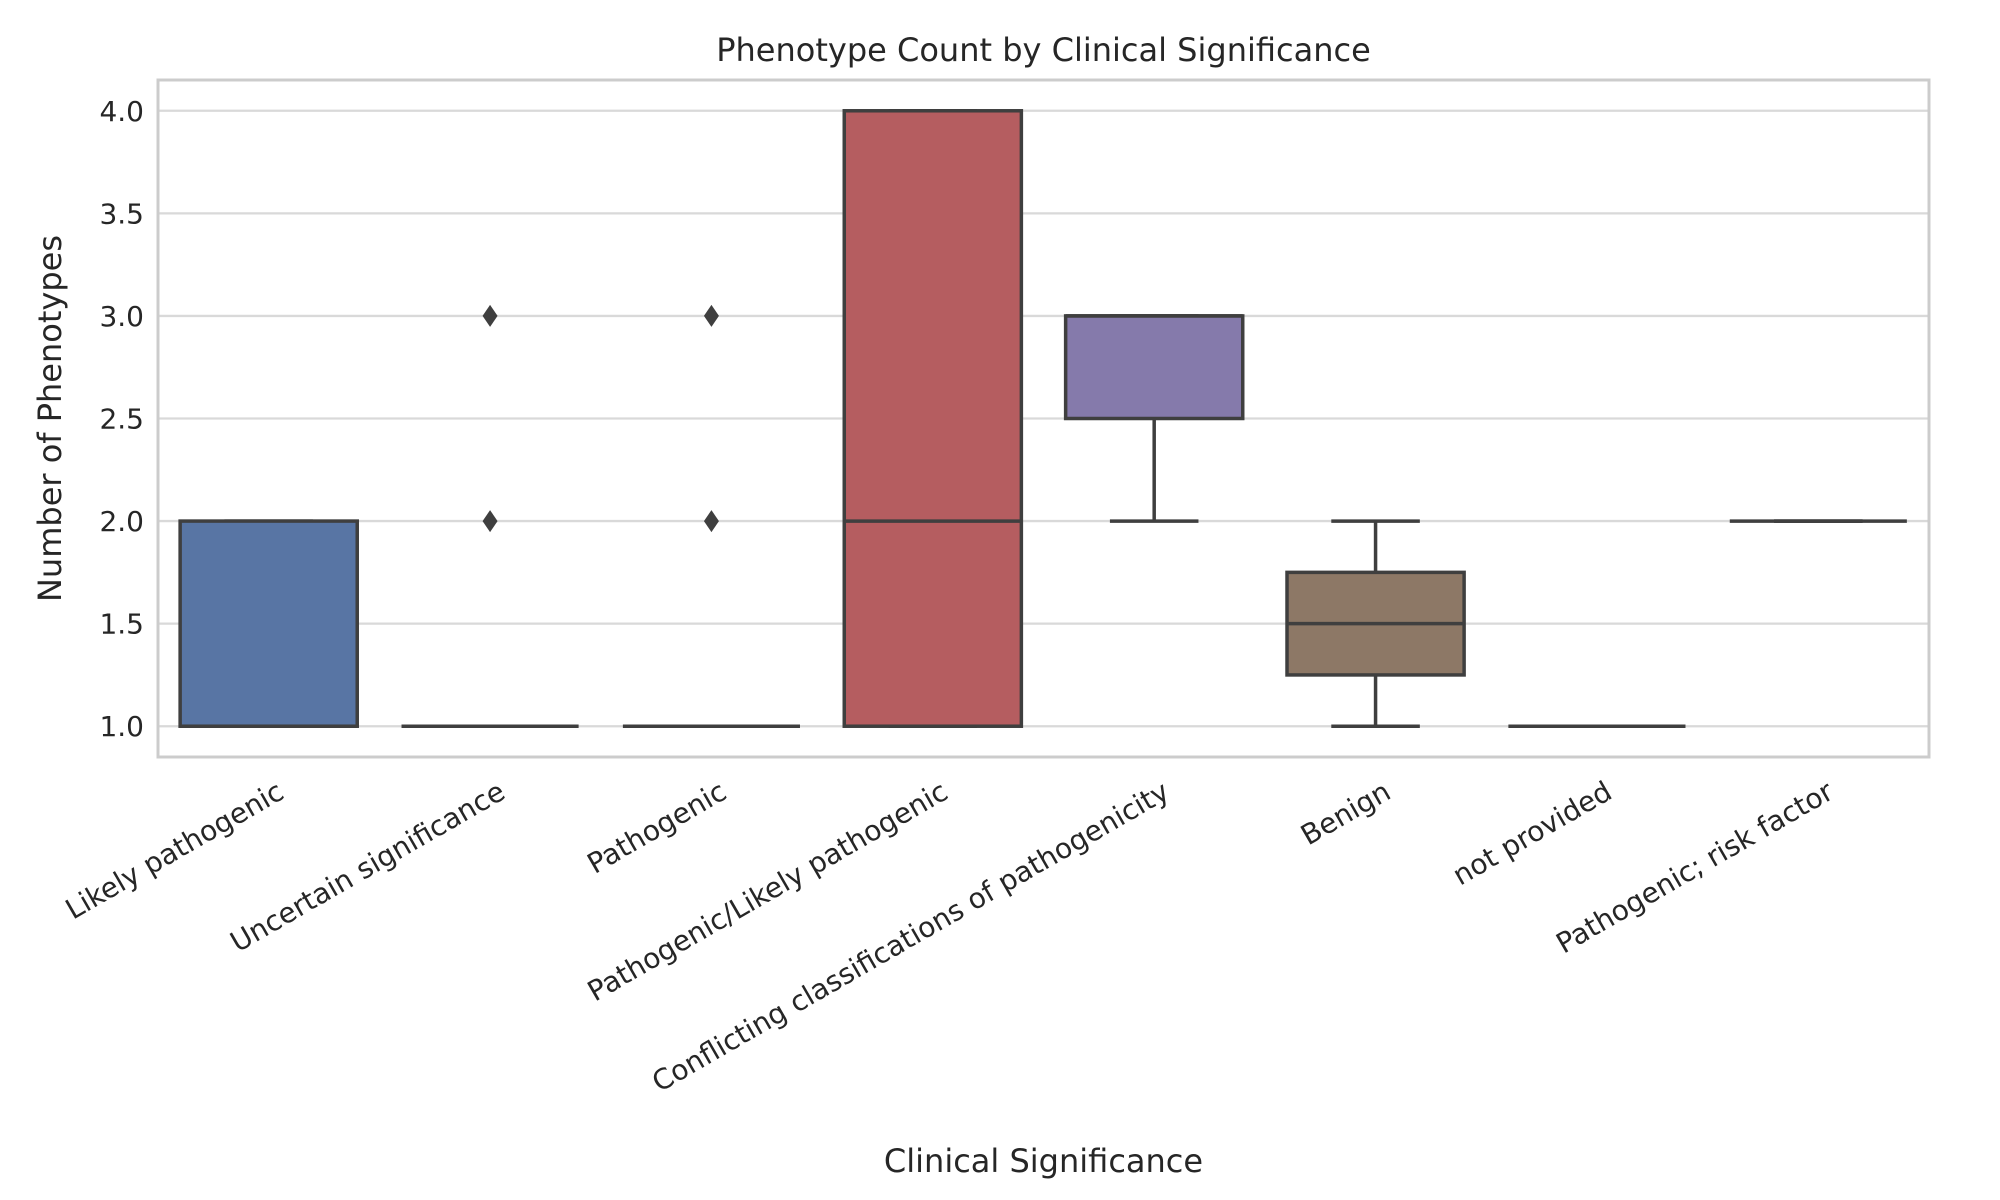  I want to click on y-tick-labels: 1.0 1.5 2.0 2.5 3.0 3.5 4.0, so click(121, 419).